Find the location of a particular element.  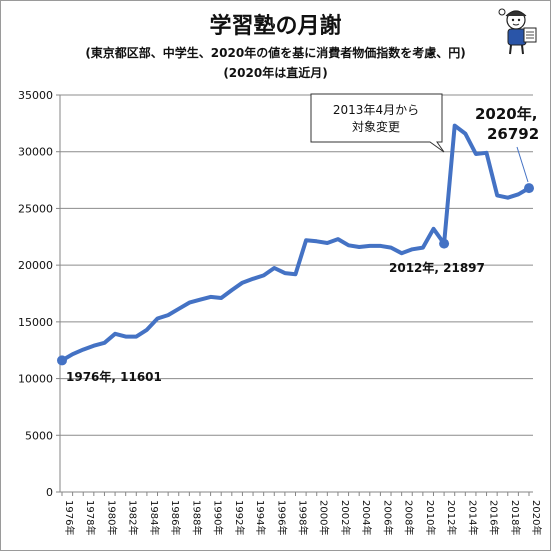

x-tick-label: 2014年 is located at coordinates (472, 517).